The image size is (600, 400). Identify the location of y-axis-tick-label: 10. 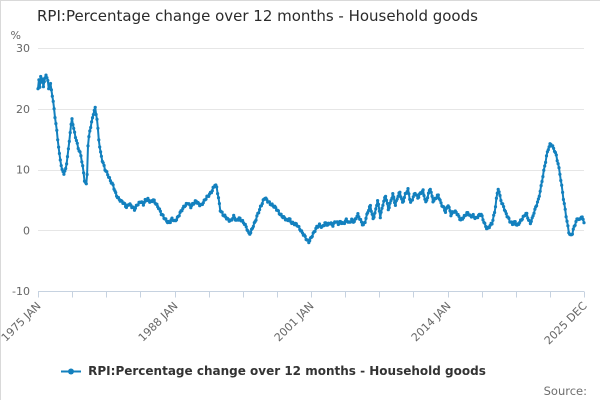
(23, 170).